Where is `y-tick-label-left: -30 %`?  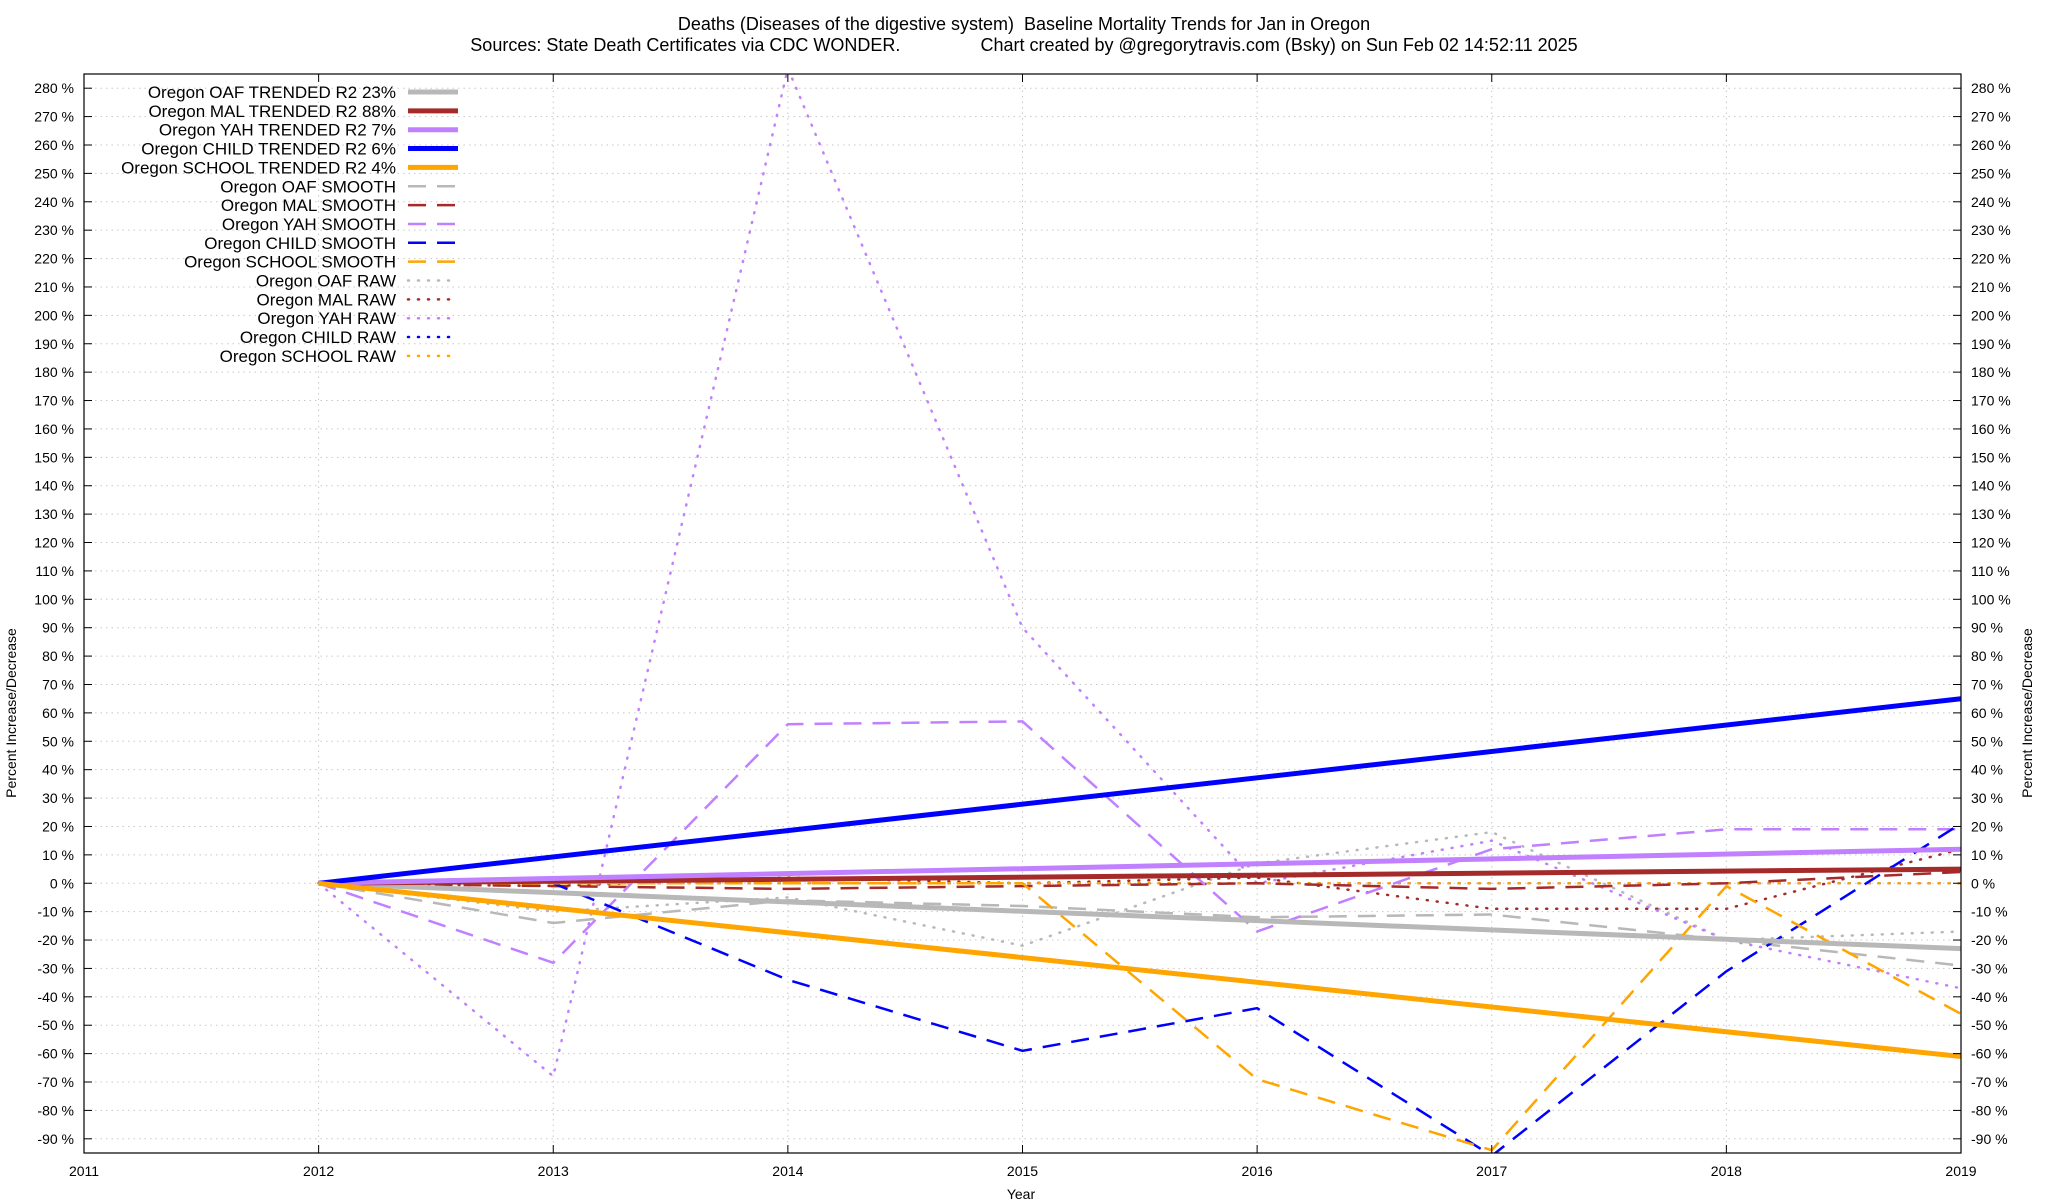 y-tick-label-left: -30 % is located at coordinates (55, 968).